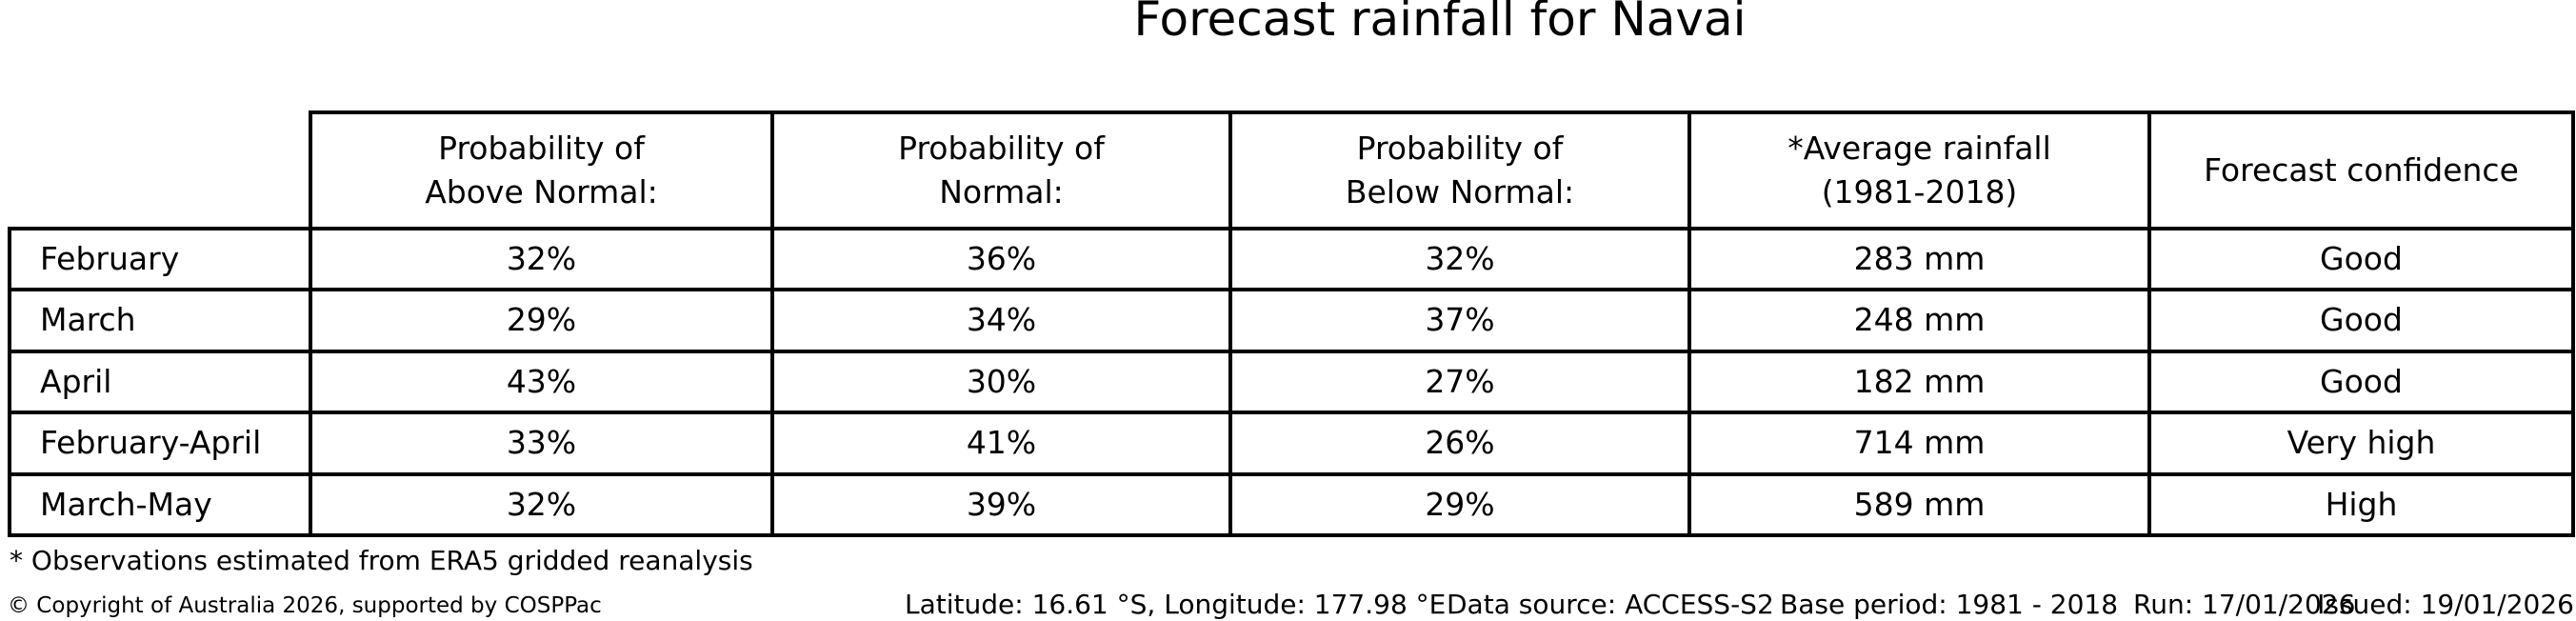  I want to click on period-cell: April, so click(160, 382).